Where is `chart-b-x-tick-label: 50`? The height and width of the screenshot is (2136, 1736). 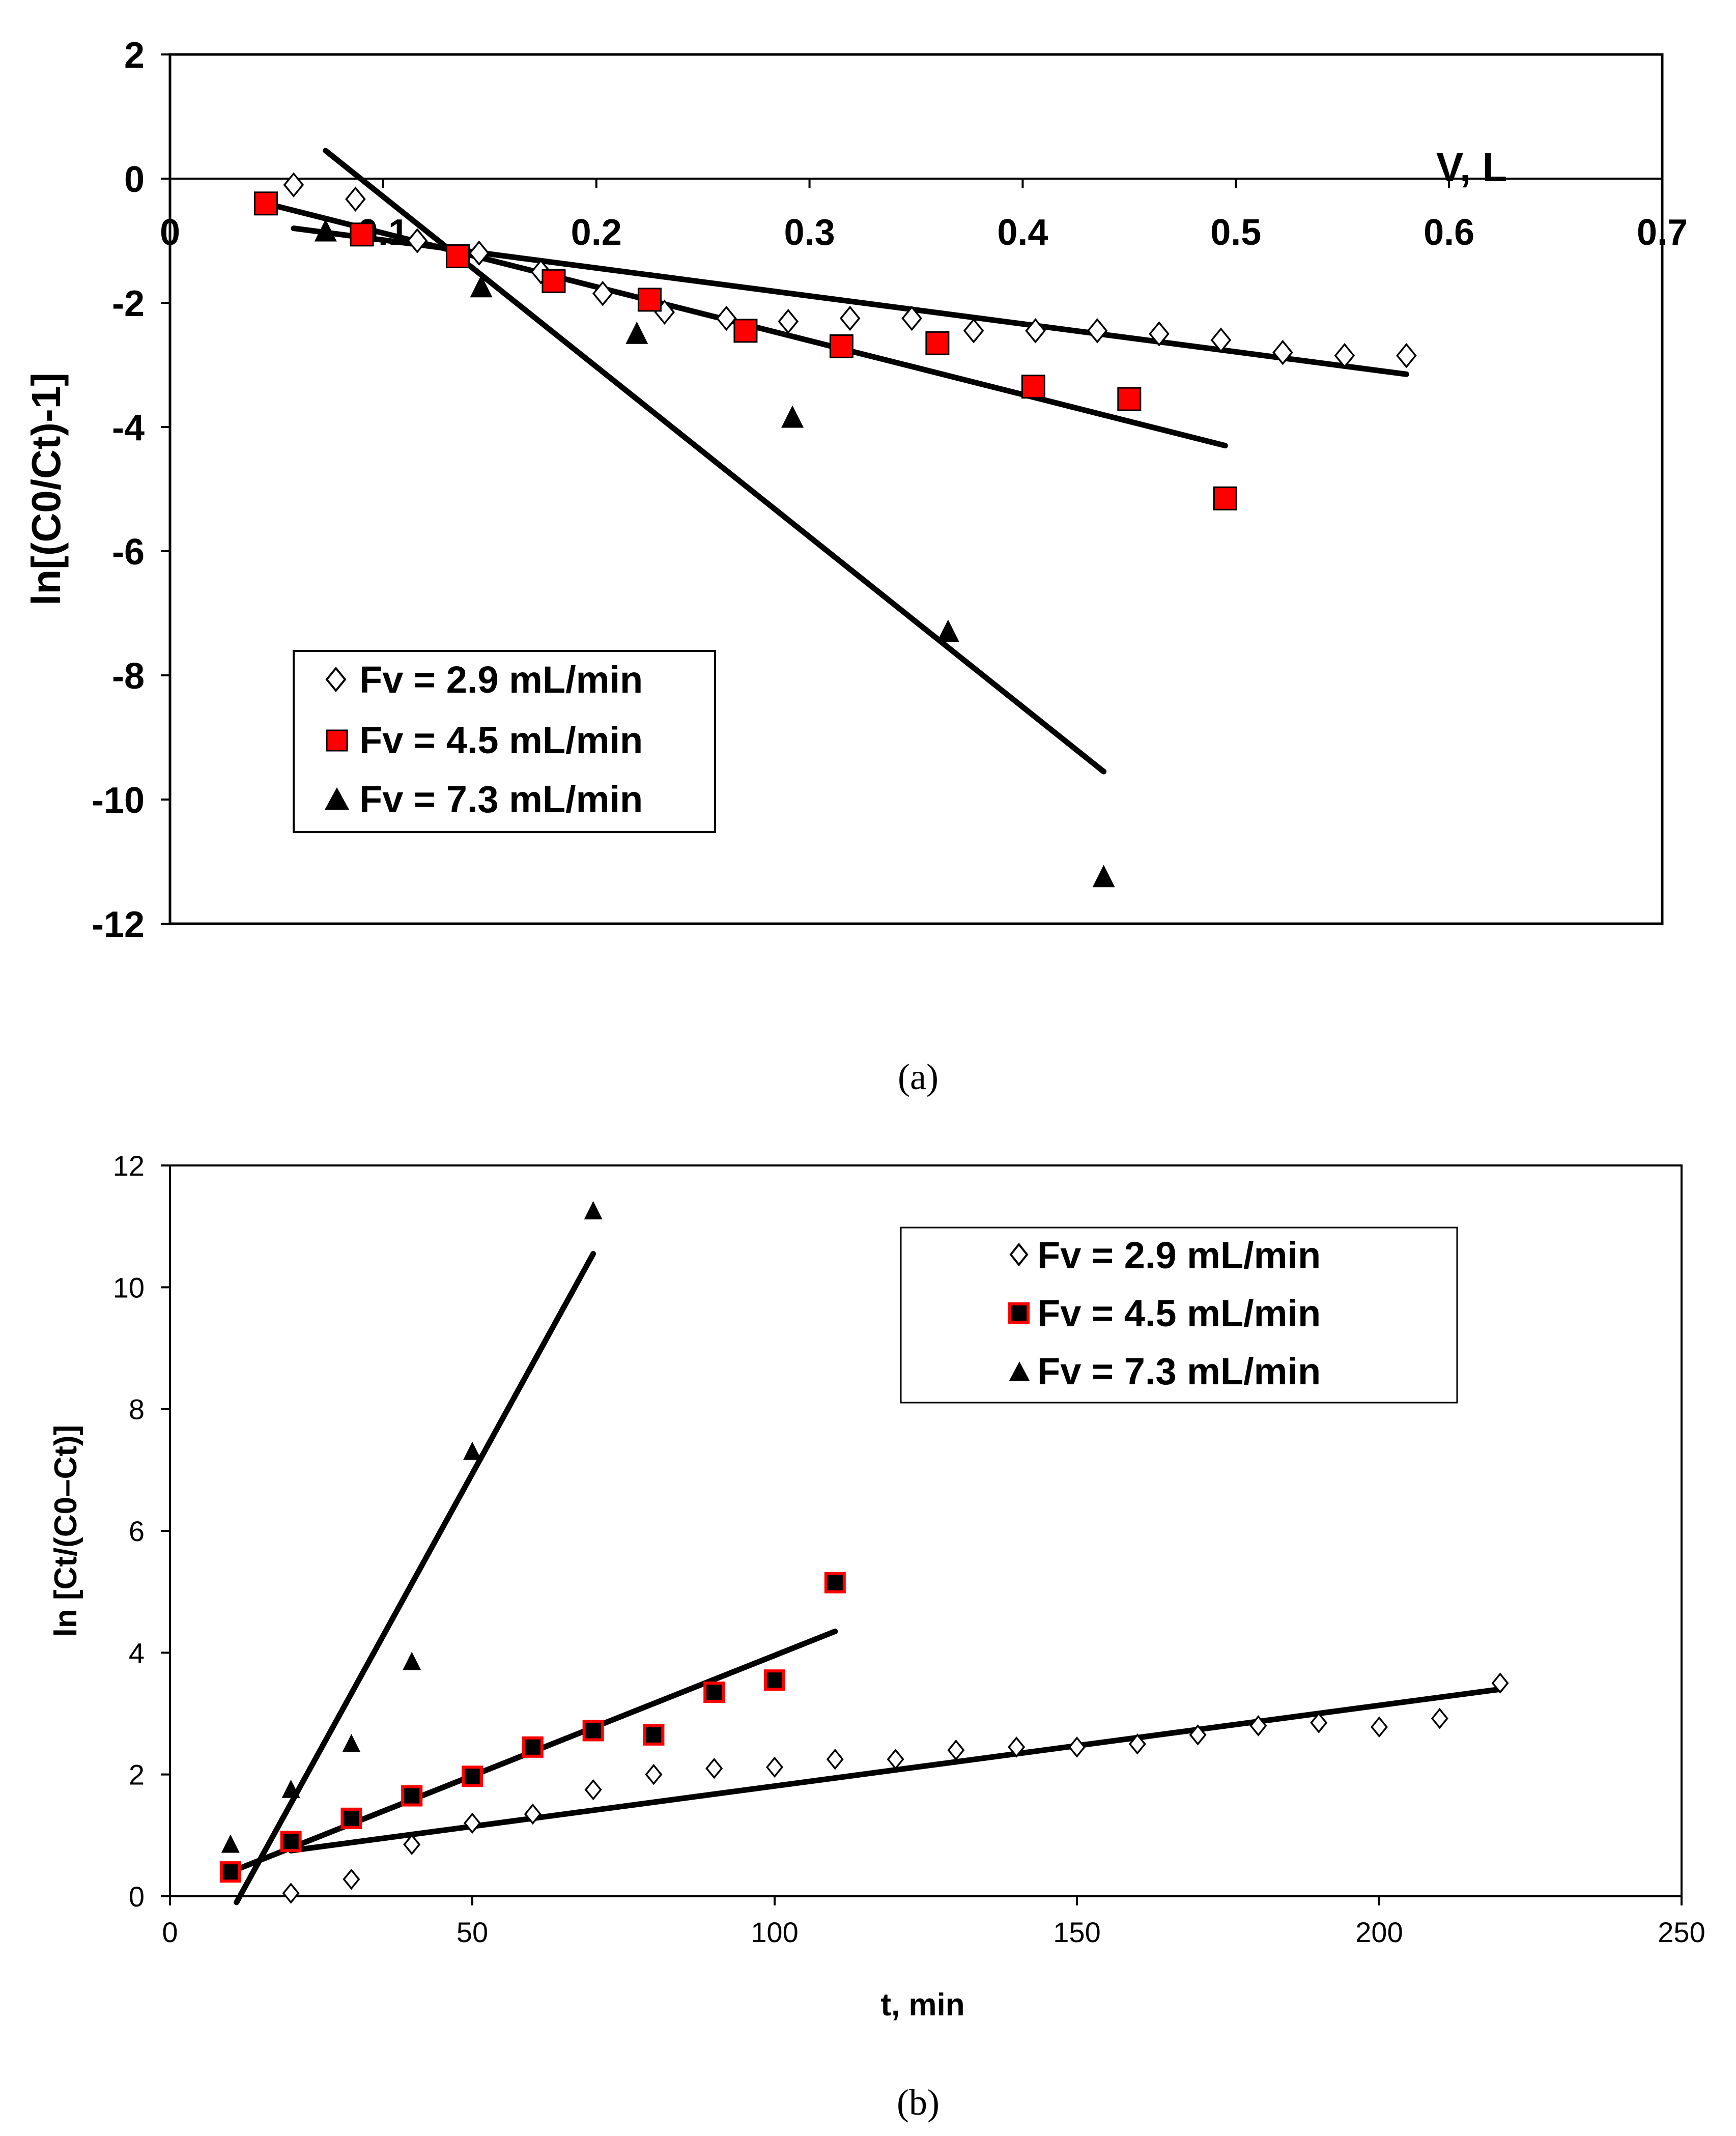 chart-b-x-tick-label: 50 is located at coordinates (473, 1932).